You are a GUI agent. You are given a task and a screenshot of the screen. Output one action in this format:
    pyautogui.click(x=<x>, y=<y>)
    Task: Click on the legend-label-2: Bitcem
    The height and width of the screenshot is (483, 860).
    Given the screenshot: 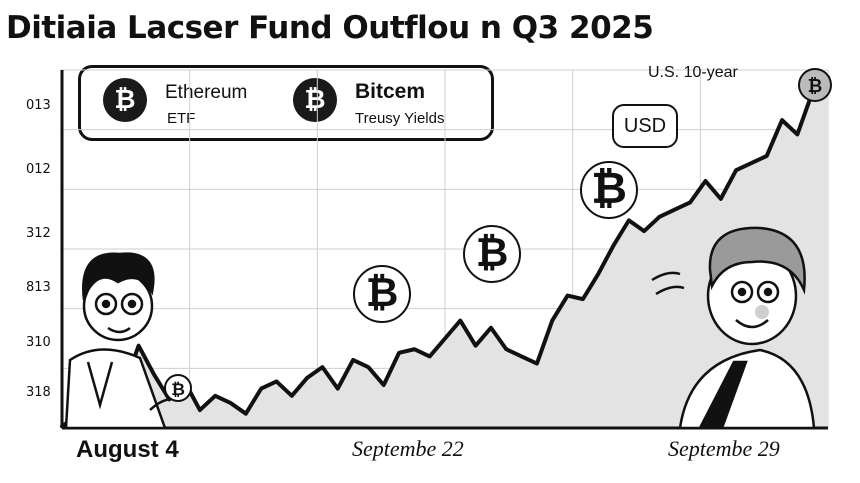 What is the action you would take?
    pyautogui.click(x=390, y=91)
    